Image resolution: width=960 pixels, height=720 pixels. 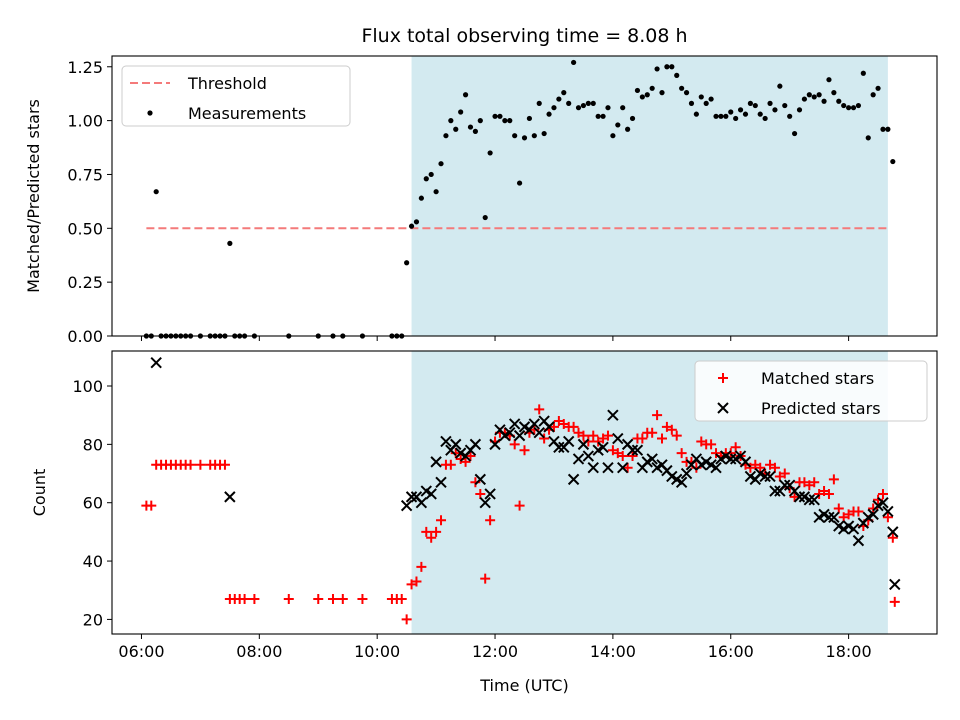 I want to click on legend-matched-swatch, so click(x=723, y=378).